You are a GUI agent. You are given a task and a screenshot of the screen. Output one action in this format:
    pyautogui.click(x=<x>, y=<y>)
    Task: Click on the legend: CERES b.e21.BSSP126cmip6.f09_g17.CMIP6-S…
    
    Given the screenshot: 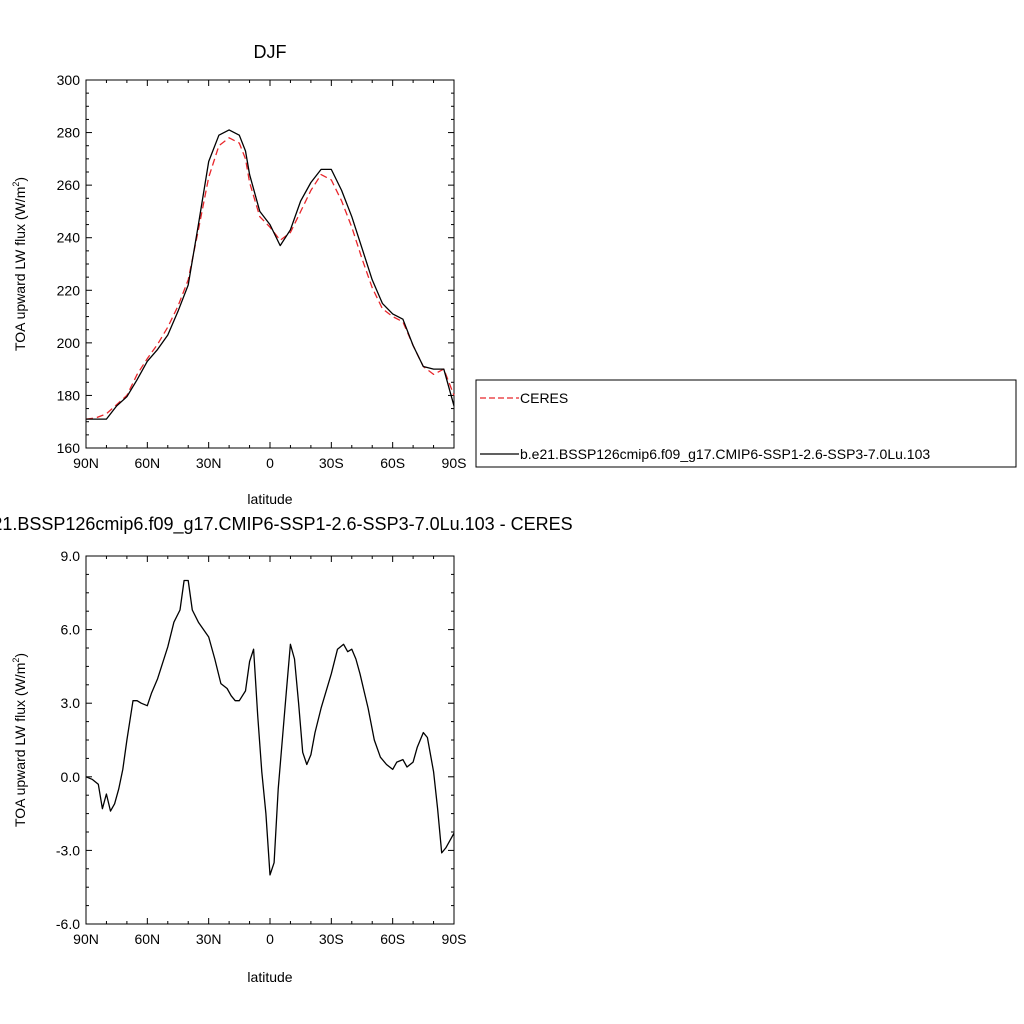 What is the action you would take?
    pyautogui.click(x=746, y=423)
    